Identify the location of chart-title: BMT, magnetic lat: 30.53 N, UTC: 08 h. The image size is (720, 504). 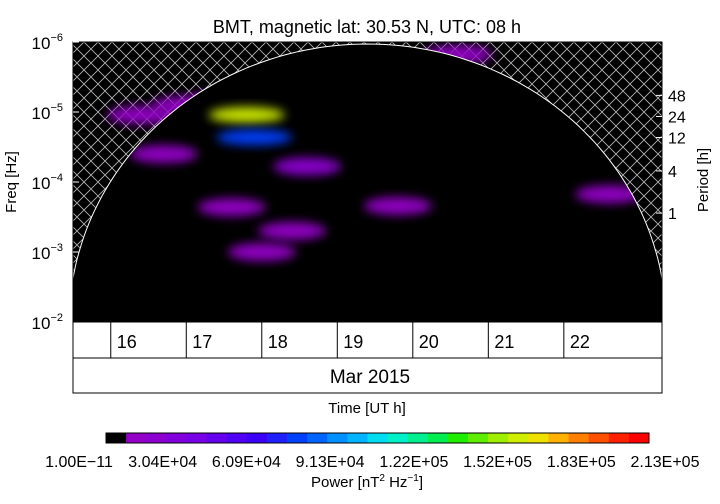
(367, 27).